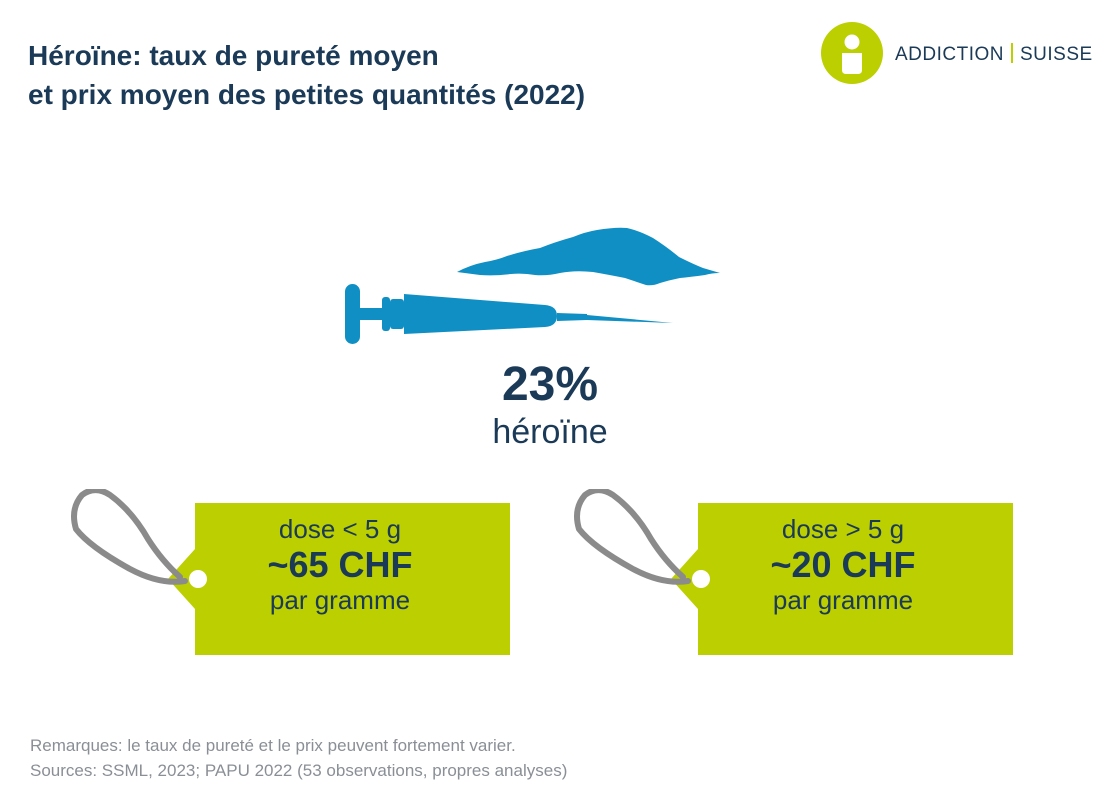 The image size is (1096, 812). What do you see at coordinates (509, 314) in the screenshot?
I see `syringe-icon` at bounding box center [509, 314].